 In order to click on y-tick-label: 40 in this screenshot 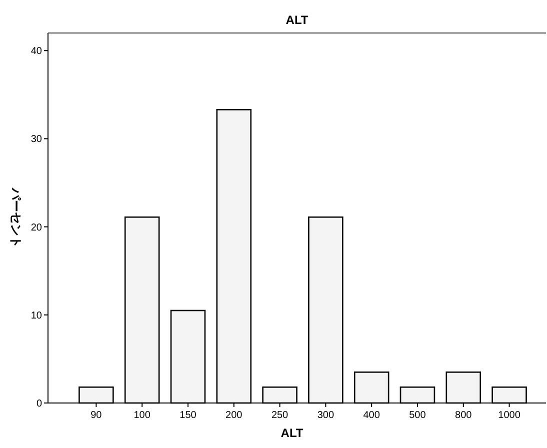, I will do `click(36, 52)`.